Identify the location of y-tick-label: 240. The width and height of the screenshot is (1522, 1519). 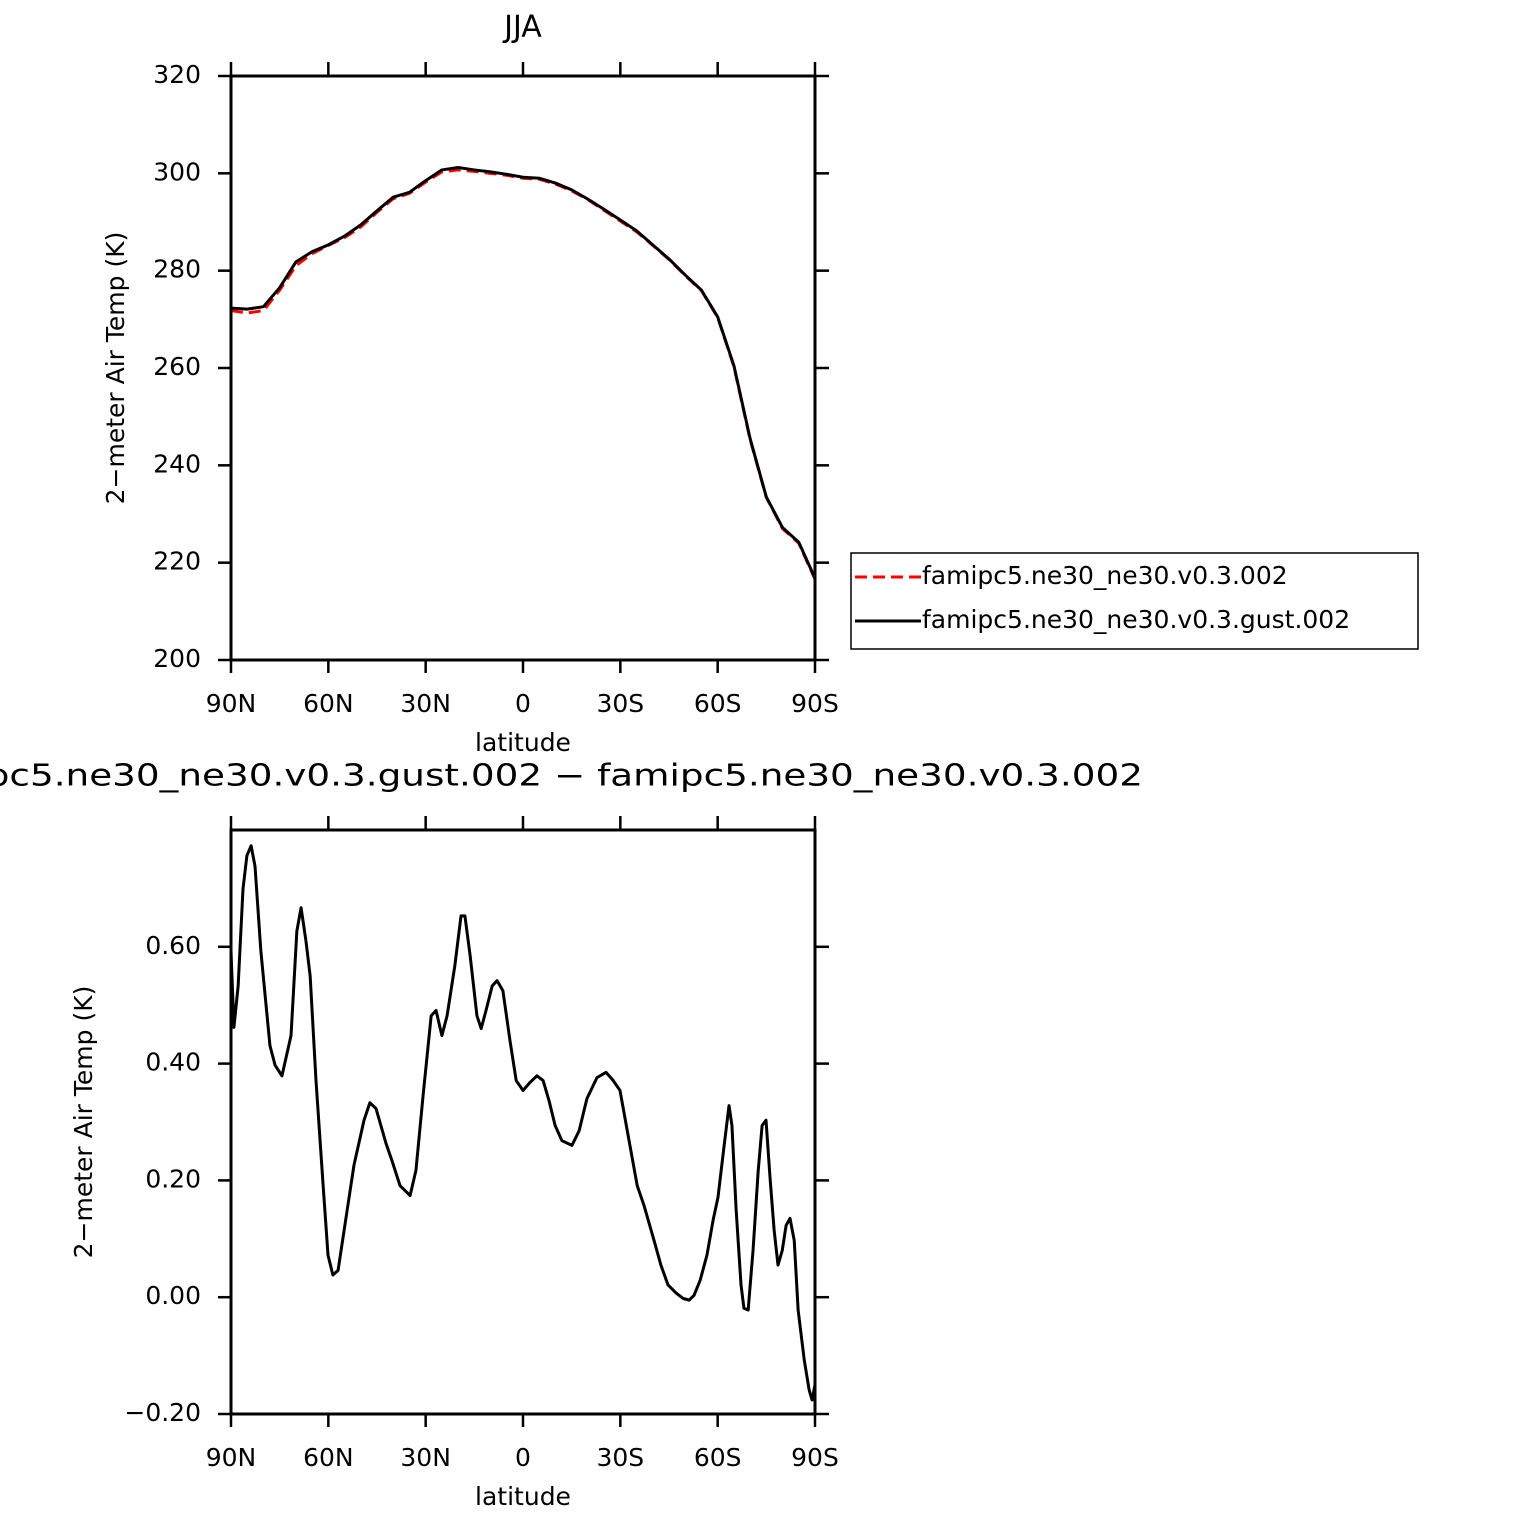
(177, 463).